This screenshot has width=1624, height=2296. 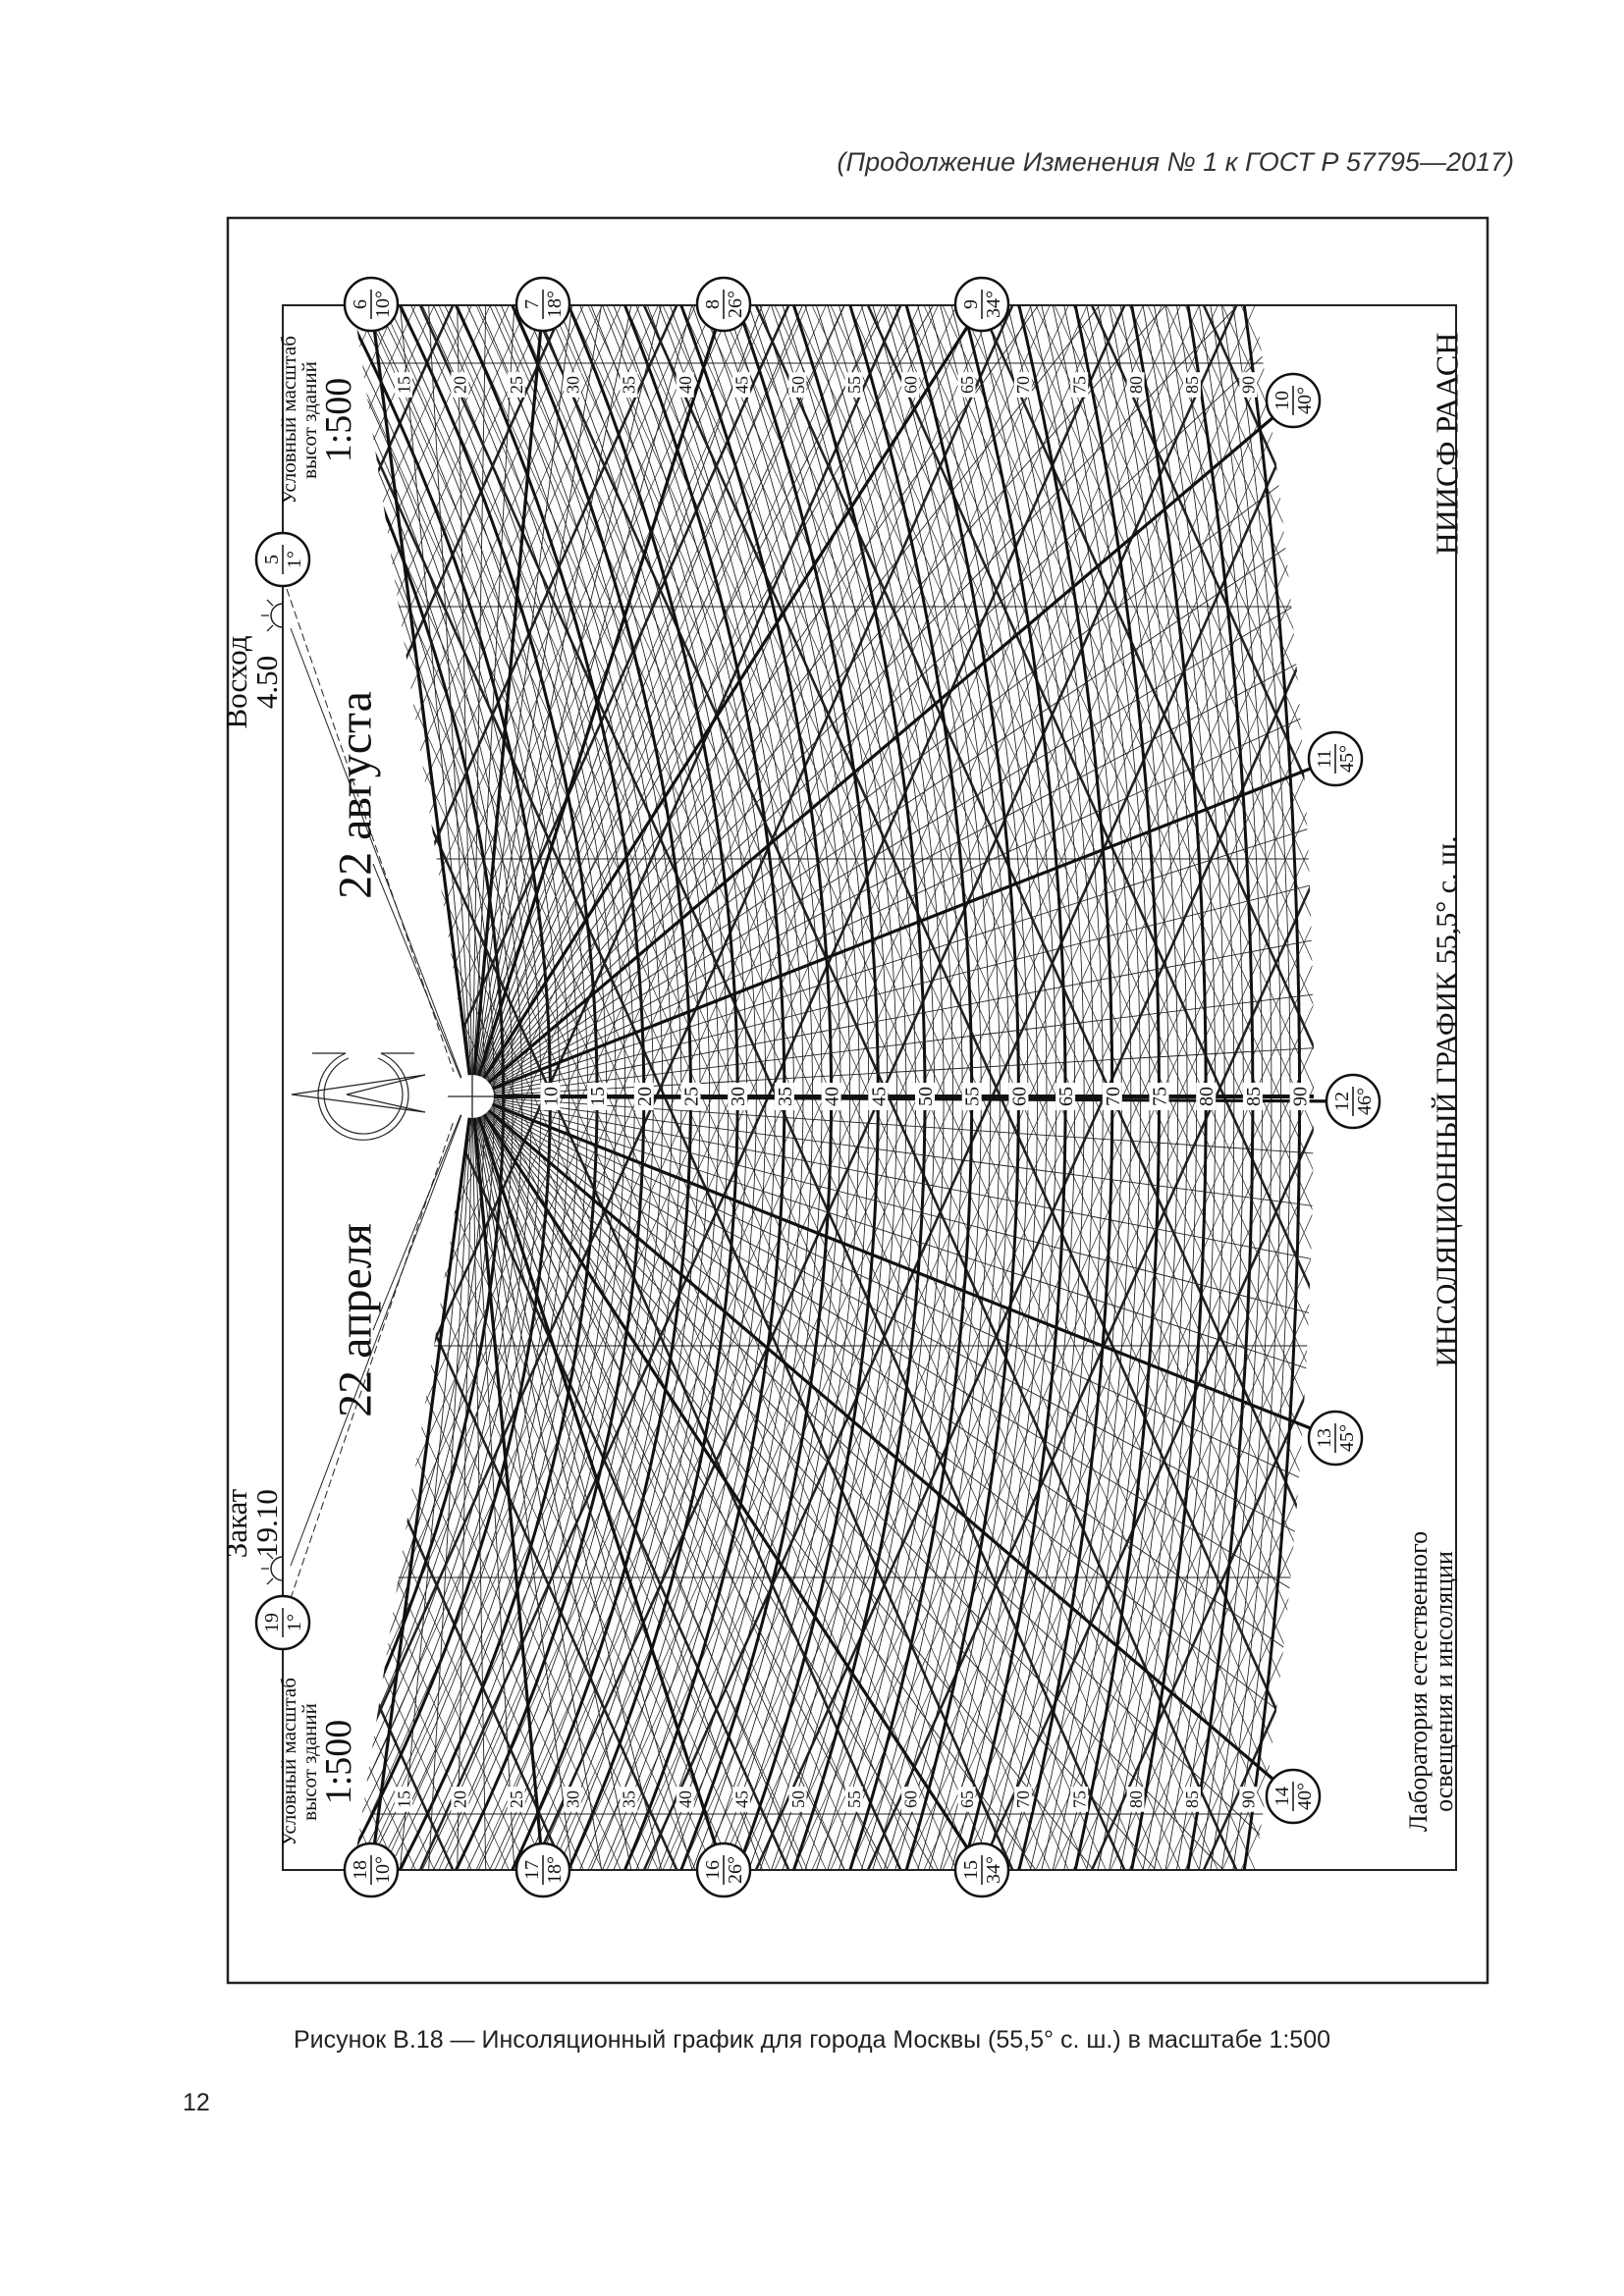 What do you see at coordinates (272, 559) in the screenshot?
I see `hour-marker-hour: 5` at bounding box center [272, 559].